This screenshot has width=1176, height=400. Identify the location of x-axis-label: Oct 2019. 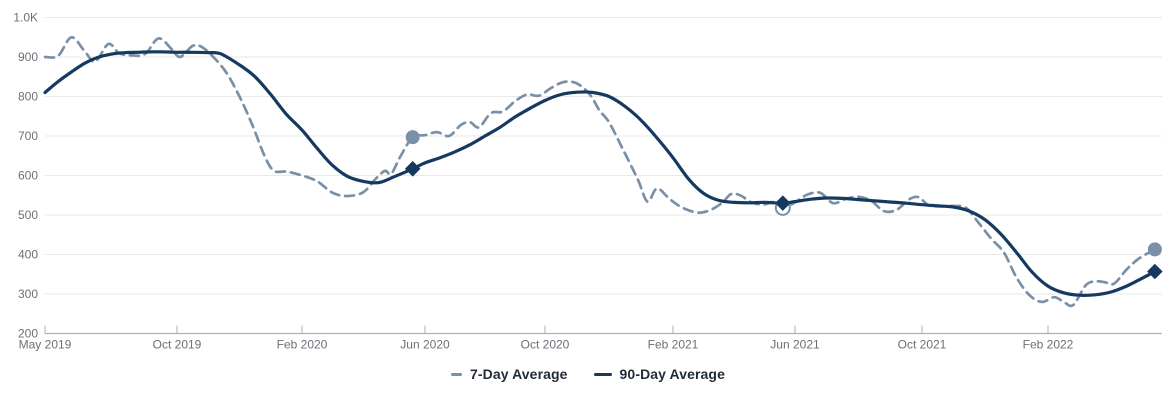
(177, 345).